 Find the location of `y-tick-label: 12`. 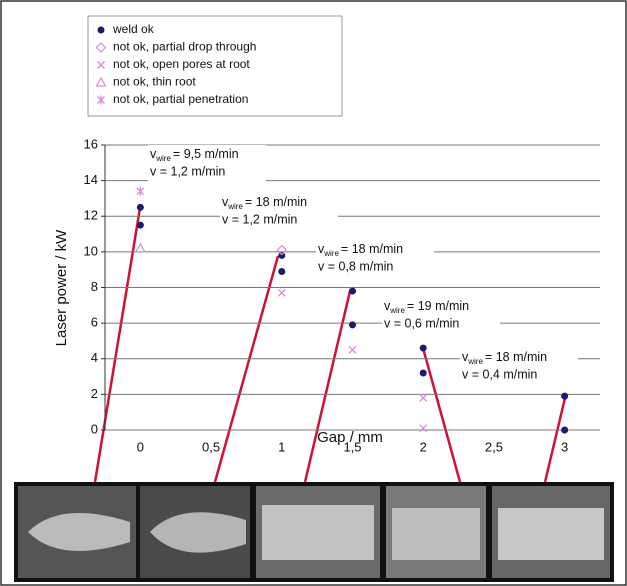

y-tick-label: 12 is located at coordinates (91, 215).